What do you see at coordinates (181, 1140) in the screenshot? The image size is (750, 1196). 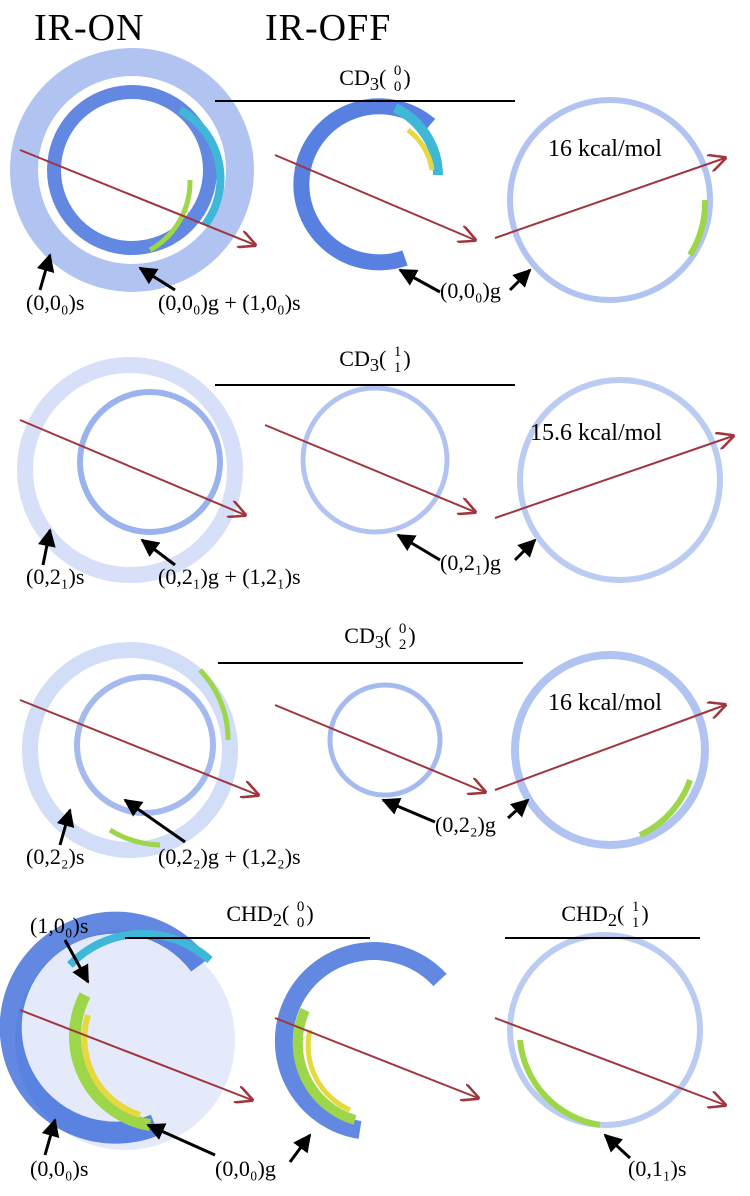 I see `pointer-r4-c` at bounding box center [181, 1140].